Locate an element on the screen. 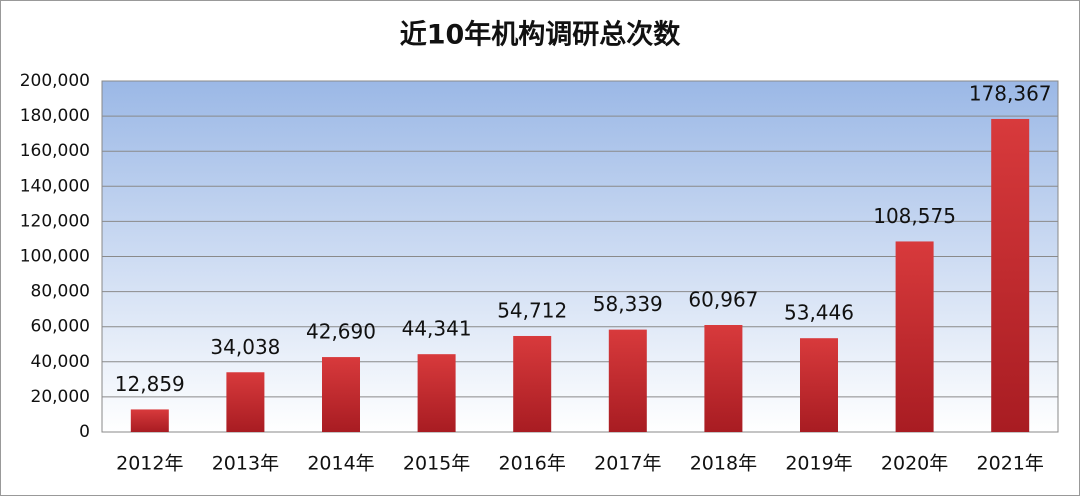 This screenshot has width=1080, height=496. value-label: 53,446 is located at coordinates (819, 313).